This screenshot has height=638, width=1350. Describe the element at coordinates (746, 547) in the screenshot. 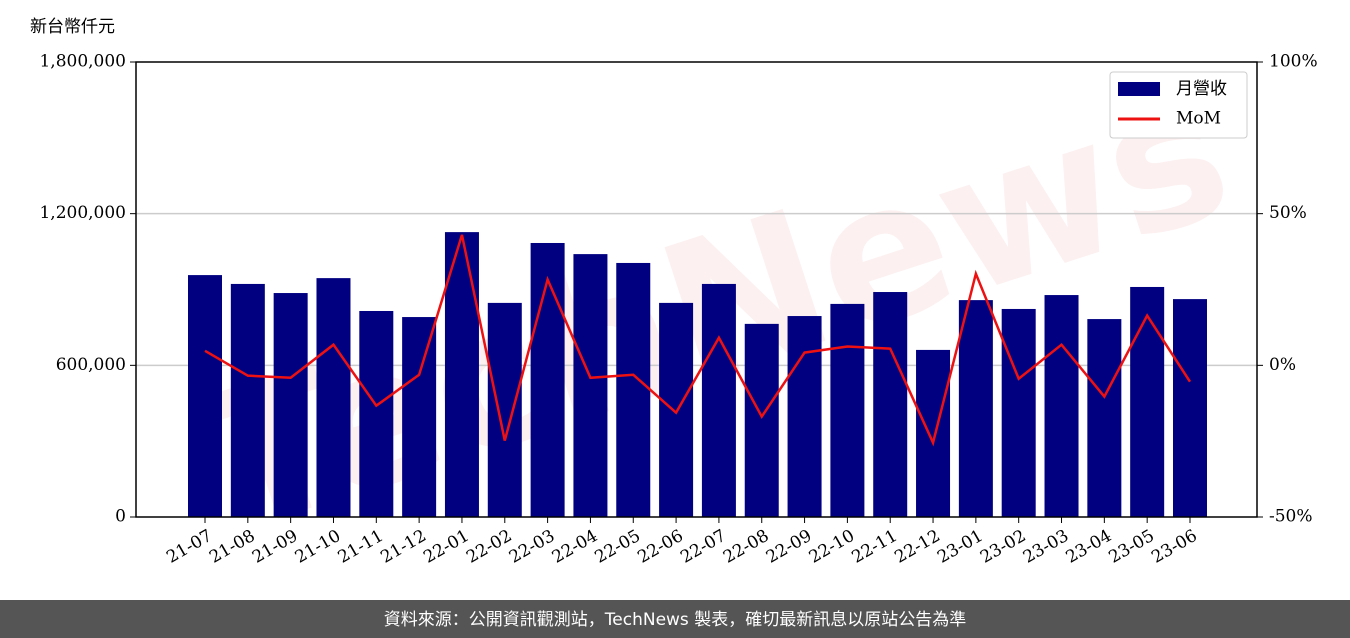

I see `x-tick-label: 22-08` at that location.